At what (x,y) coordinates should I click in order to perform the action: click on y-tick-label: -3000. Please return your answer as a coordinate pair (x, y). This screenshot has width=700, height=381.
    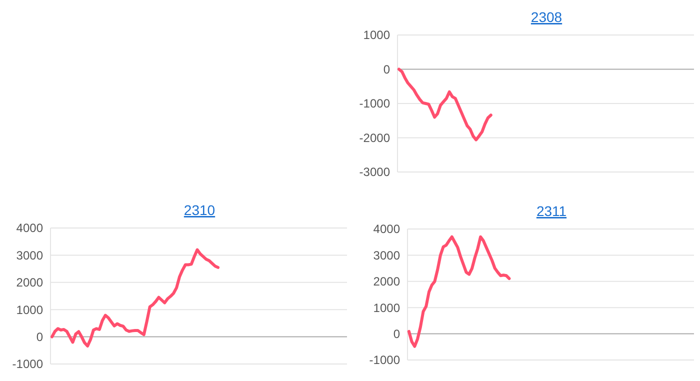
    Looking at the image, I should click on (374, 172).